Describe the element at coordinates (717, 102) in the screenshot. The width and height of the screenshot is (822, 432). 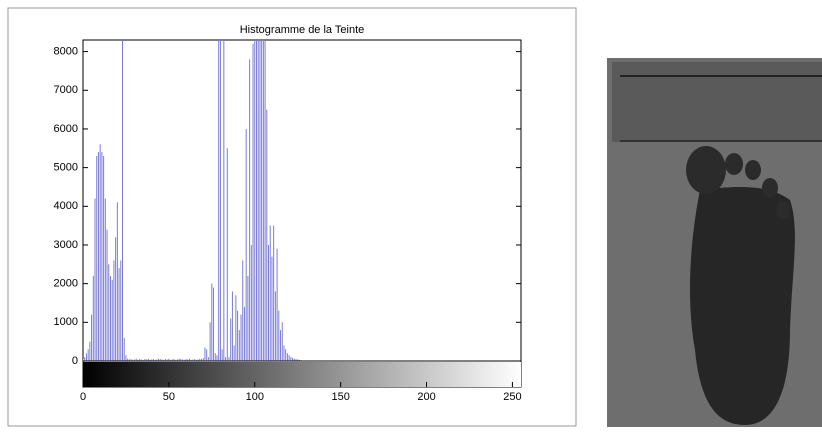
I see `photo-band` at that location.